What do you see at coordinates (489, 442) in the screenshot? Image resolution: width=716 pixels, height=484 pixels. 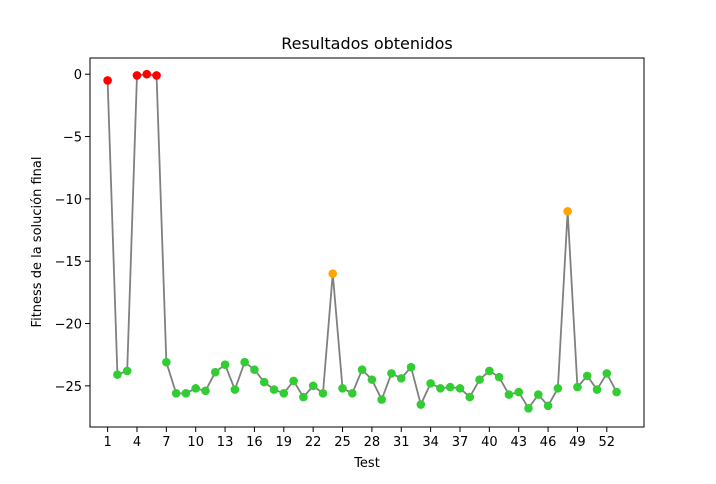 I see `x-tick-label: 40` at bounding box center [489, 442].